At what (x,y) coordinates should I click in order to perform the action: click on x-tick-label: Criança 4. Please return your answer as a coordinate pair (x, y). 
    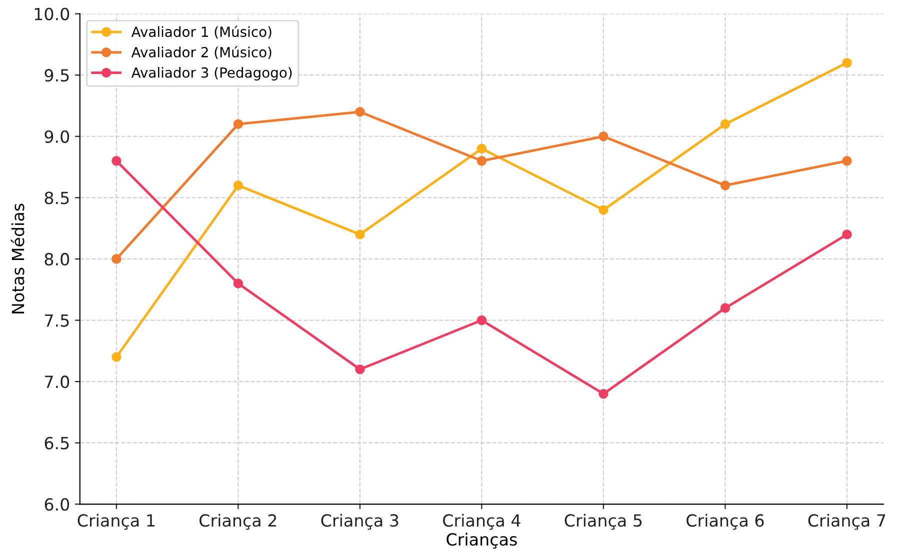
    Looking at the image, I should click on (481, 522).